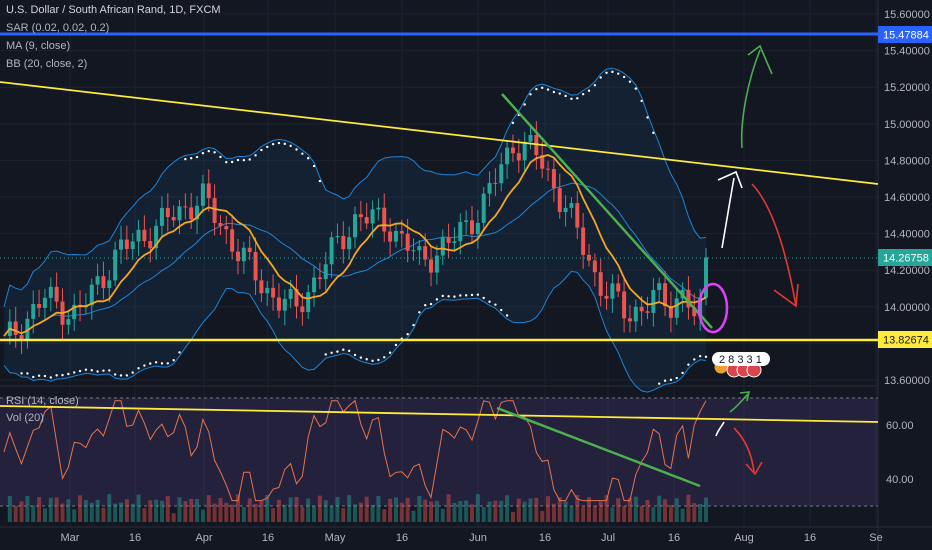  What do you see at coordinates (750, 99) in the screenshot?
I see `green-up-arrow` at bounding box center [750, 99].